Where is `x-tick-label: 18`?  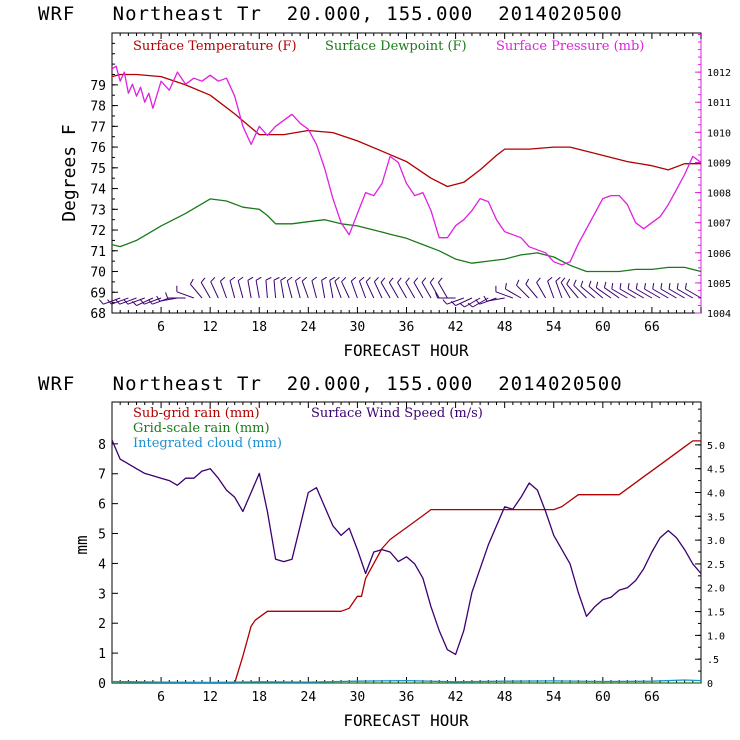
x-tick-label: 18 is located at coordinates (259, 697).